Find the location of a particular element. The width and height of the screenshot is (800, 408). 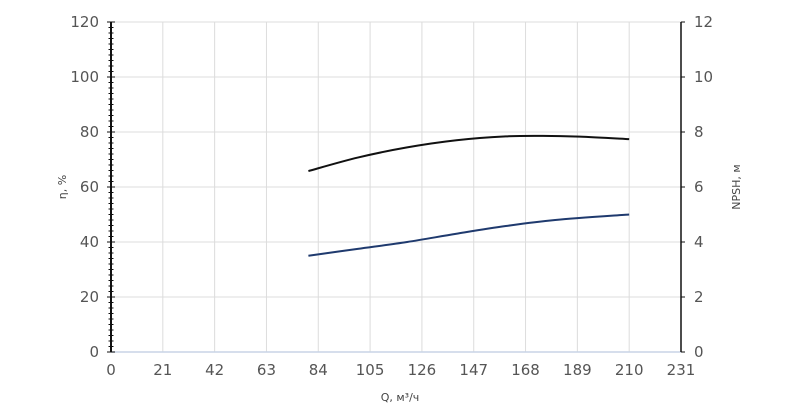

x-tick-label: 84 is located at coordinates (318, 370).